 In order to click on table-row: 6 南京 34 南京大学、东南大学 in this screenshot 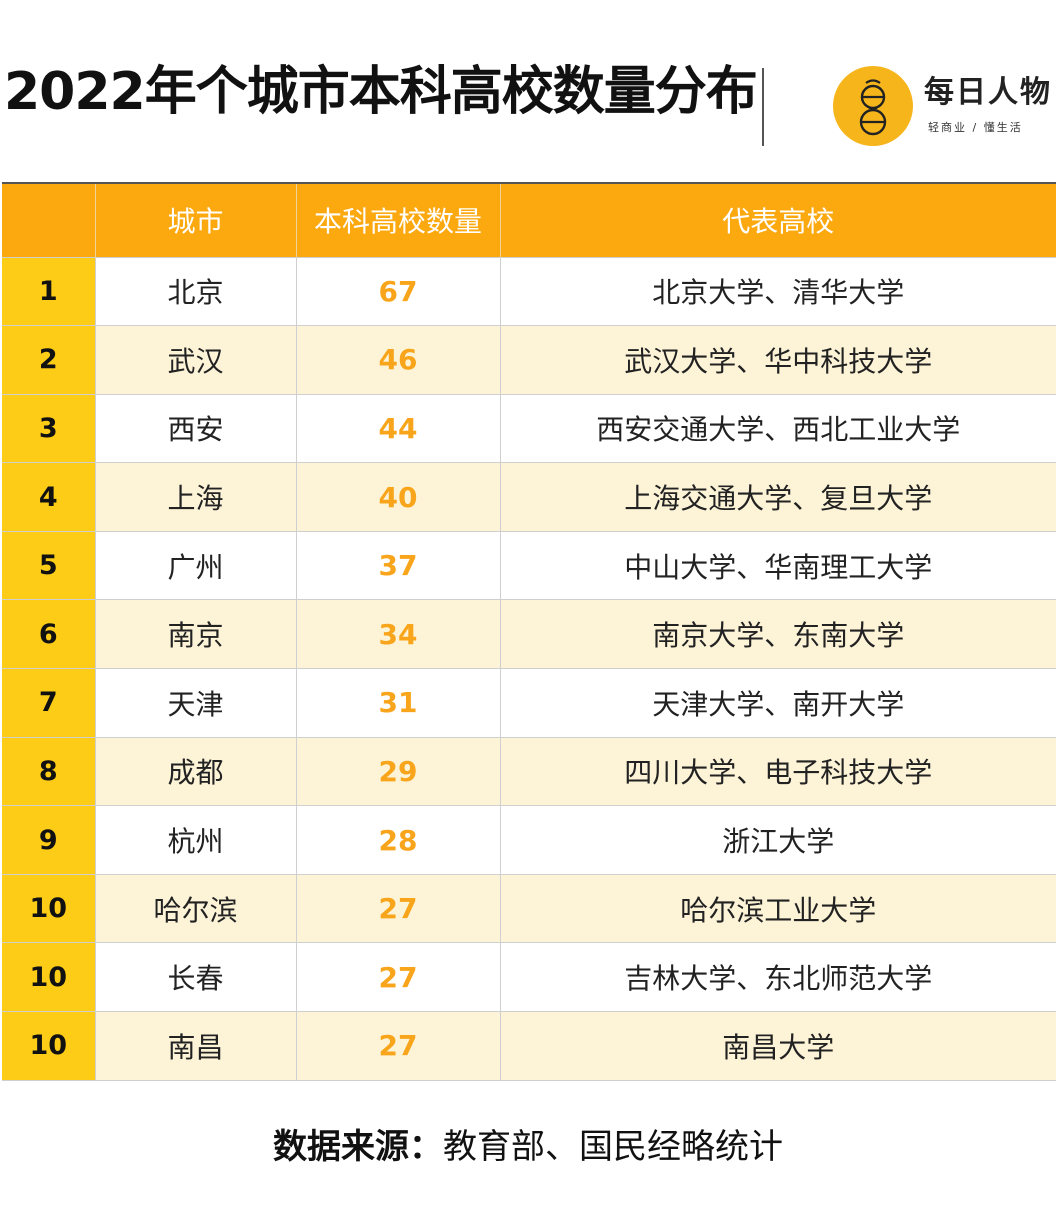, I will do `click(529, 634)`.